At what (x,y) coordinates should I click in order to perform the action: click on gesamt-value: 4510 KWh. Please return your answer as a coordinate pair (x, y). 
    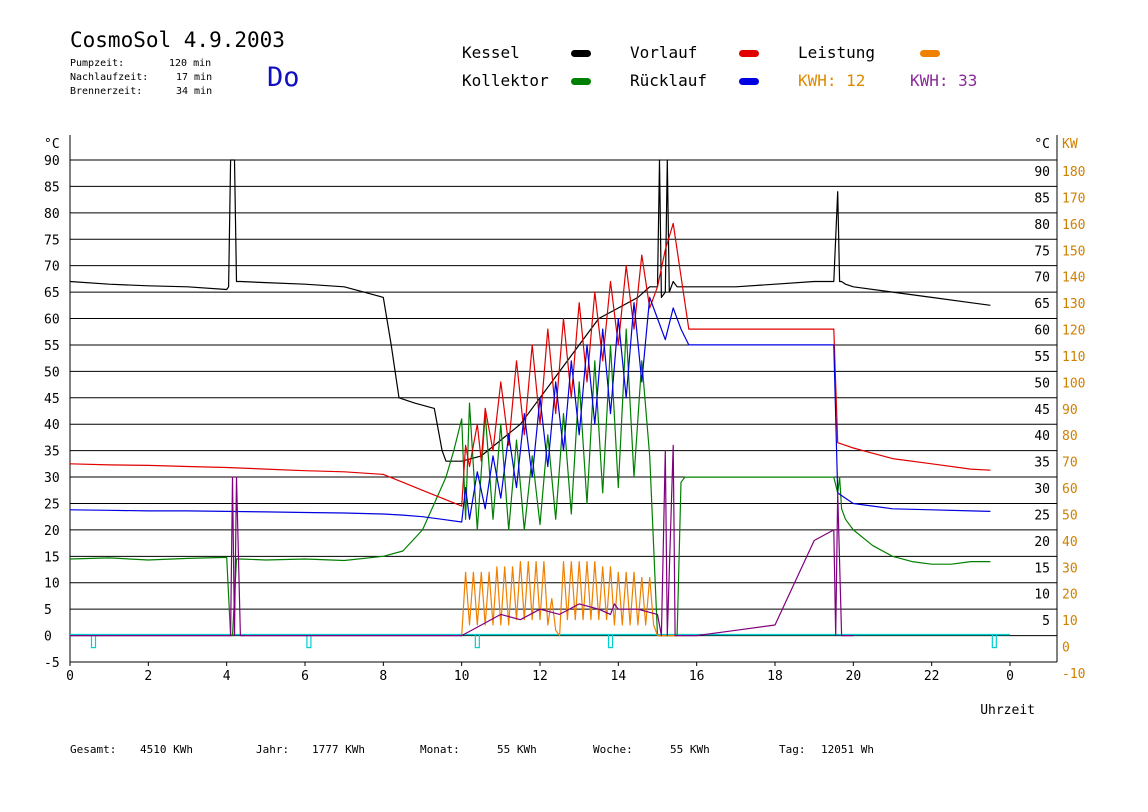
    Looking at the image, I should click on (166, 749).